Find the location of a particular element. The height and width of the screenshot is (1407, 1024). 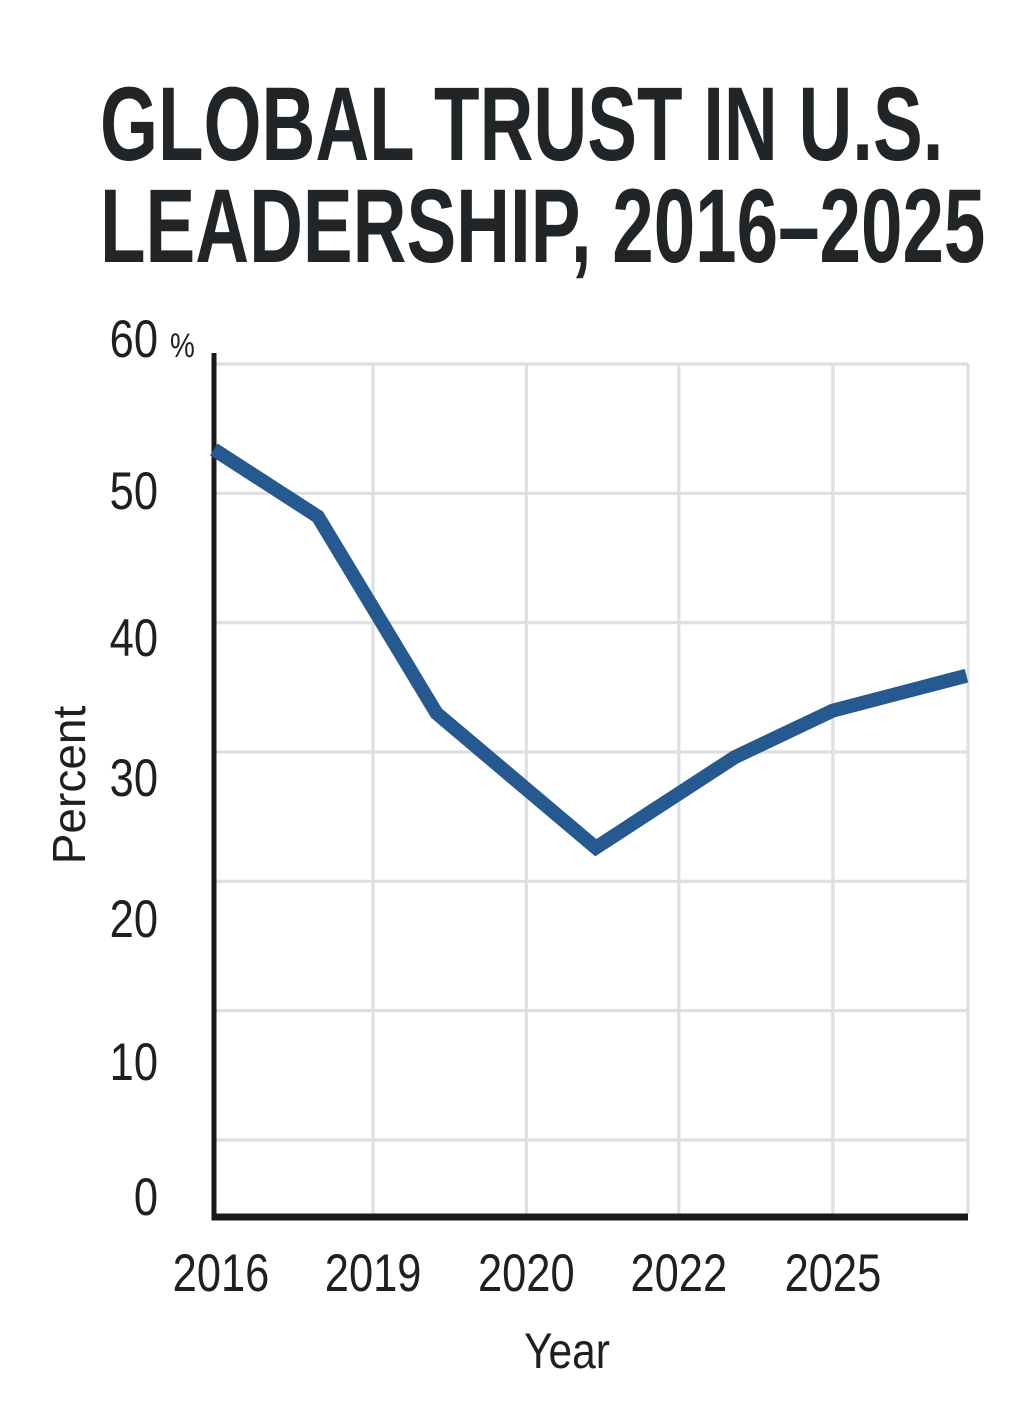

chart-title-line2: LEADERSHIP, 2016–2025 is located at coordinates (542, 227).